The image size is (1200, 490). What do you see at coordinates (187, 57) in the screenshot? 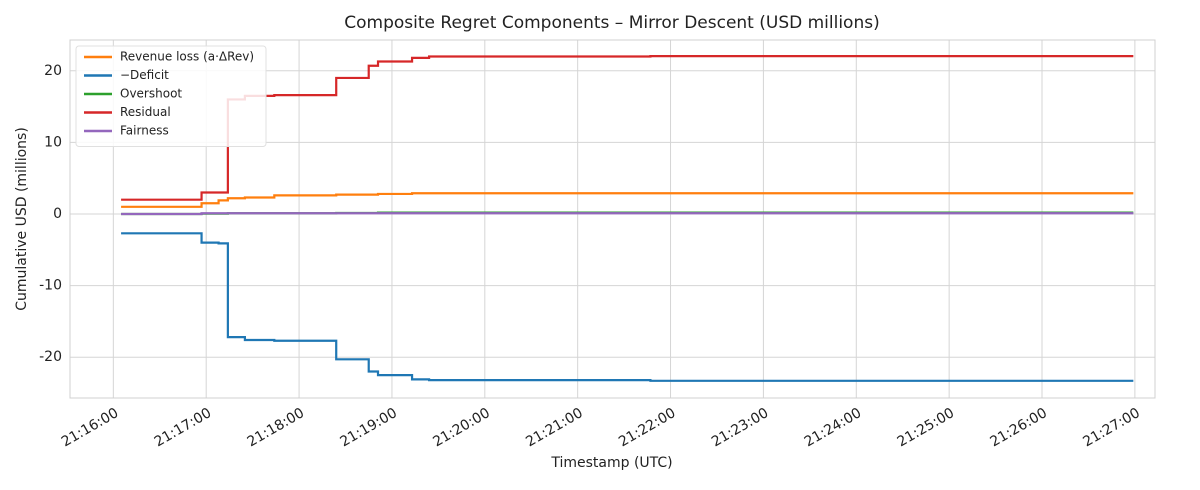
I see `legend-label: Revenue loss (a·ΔRev)` at bounding box center [187, 57].